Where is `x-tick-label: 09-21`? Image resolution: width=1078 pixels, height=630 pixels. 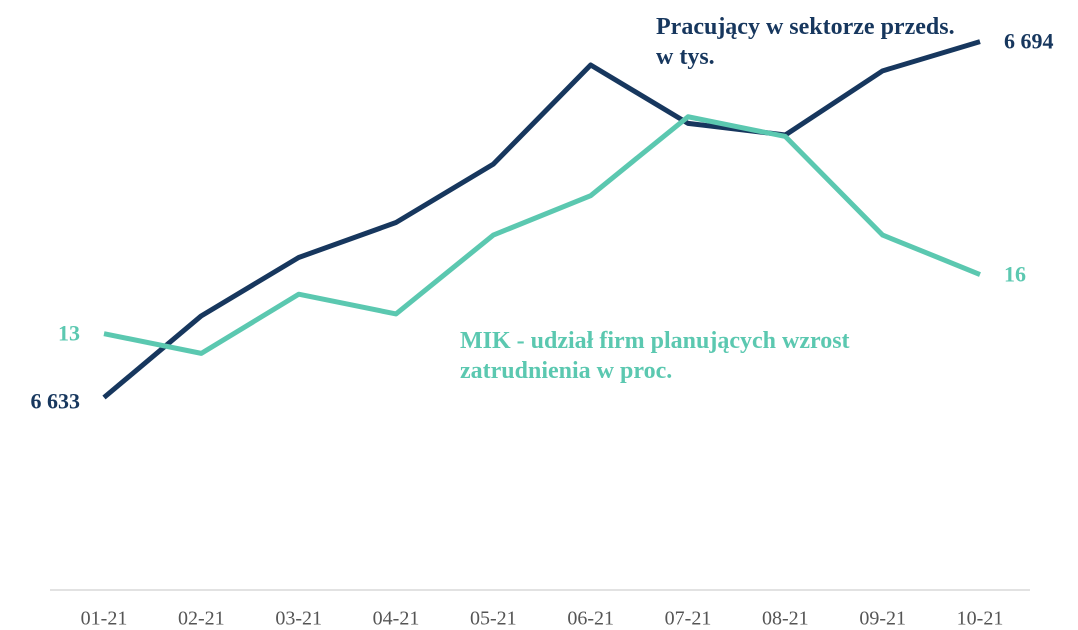
x-tick-label: 09-21 is located at coordinates (882, 619).